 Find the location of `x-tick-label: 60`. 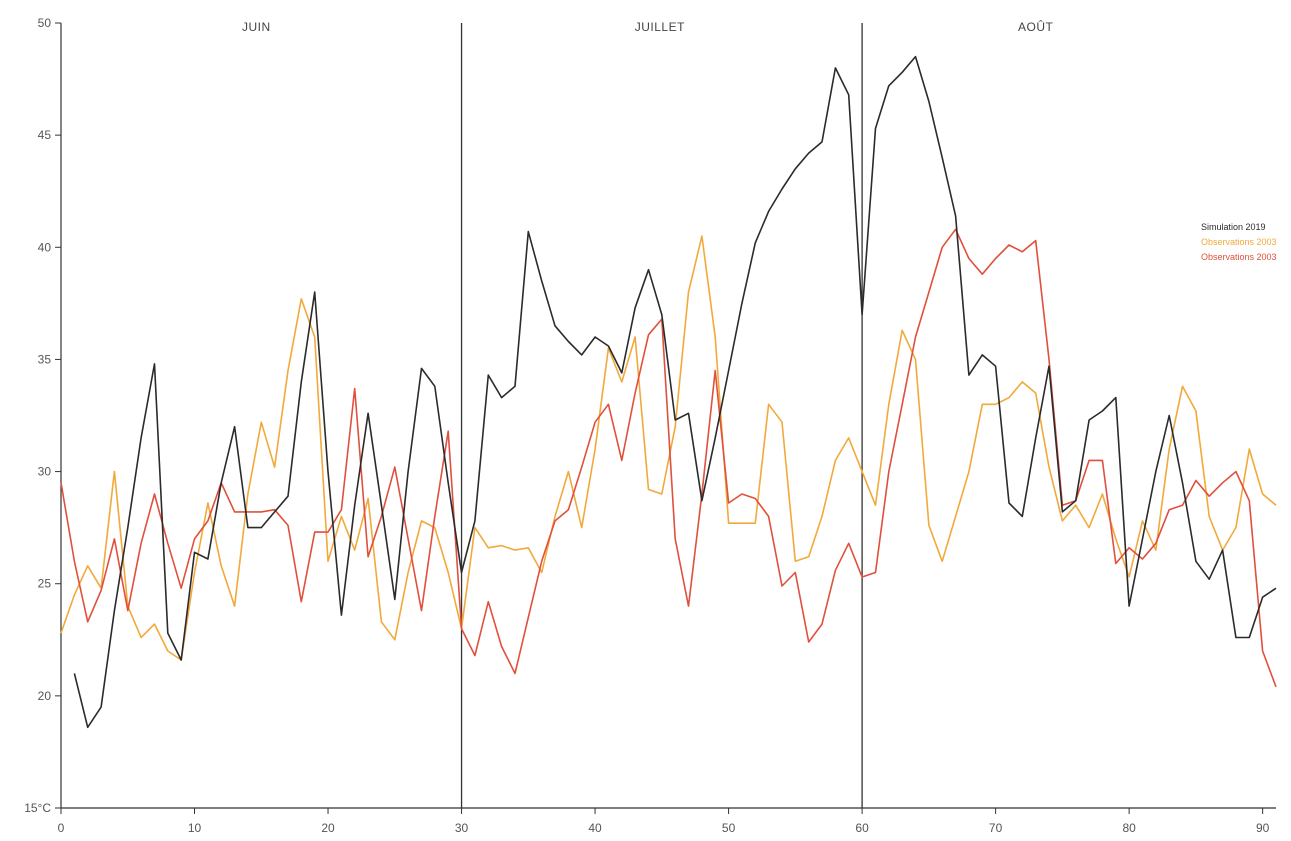

x-tick-label: 60 is located at coordinates (862, 828).